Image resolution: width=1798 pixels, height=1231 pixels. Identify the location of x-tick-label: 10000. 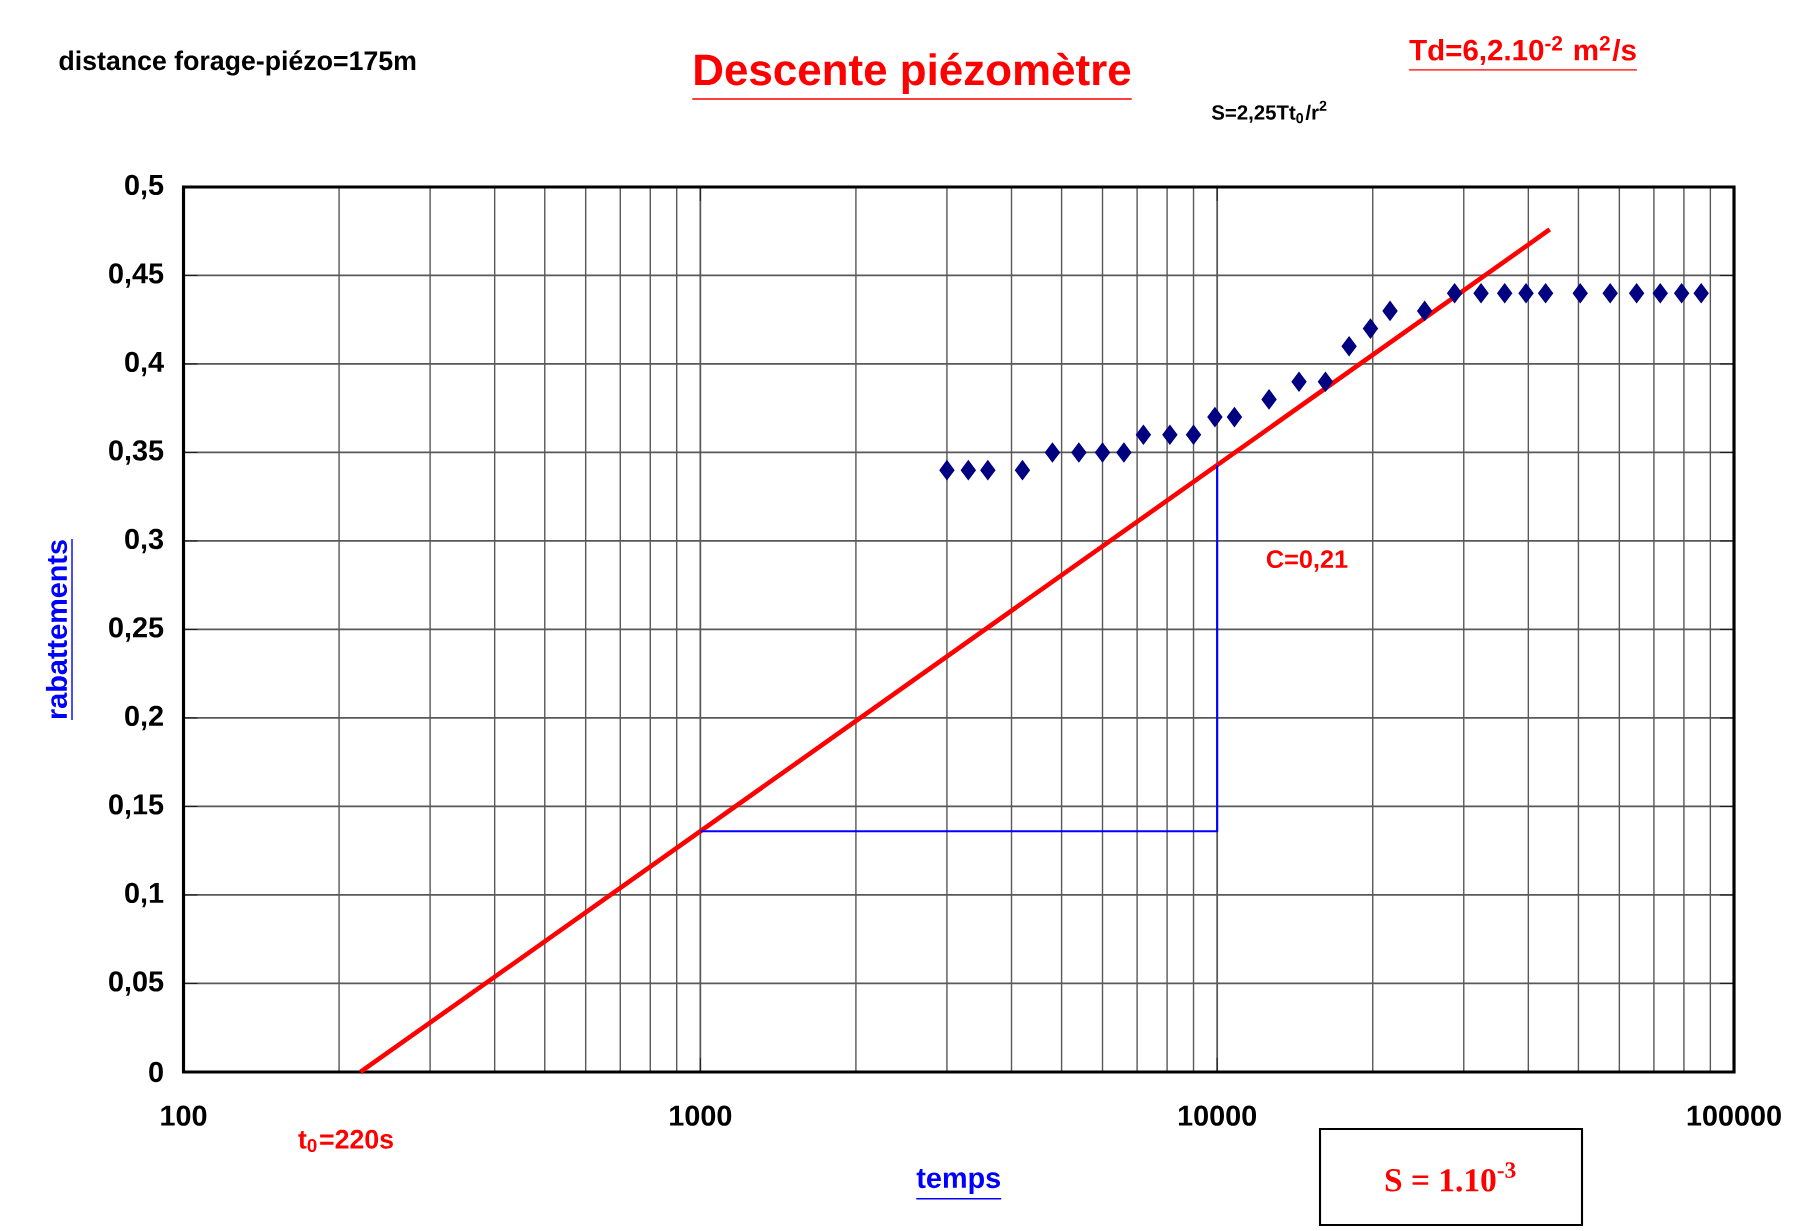
(1217, 1115).